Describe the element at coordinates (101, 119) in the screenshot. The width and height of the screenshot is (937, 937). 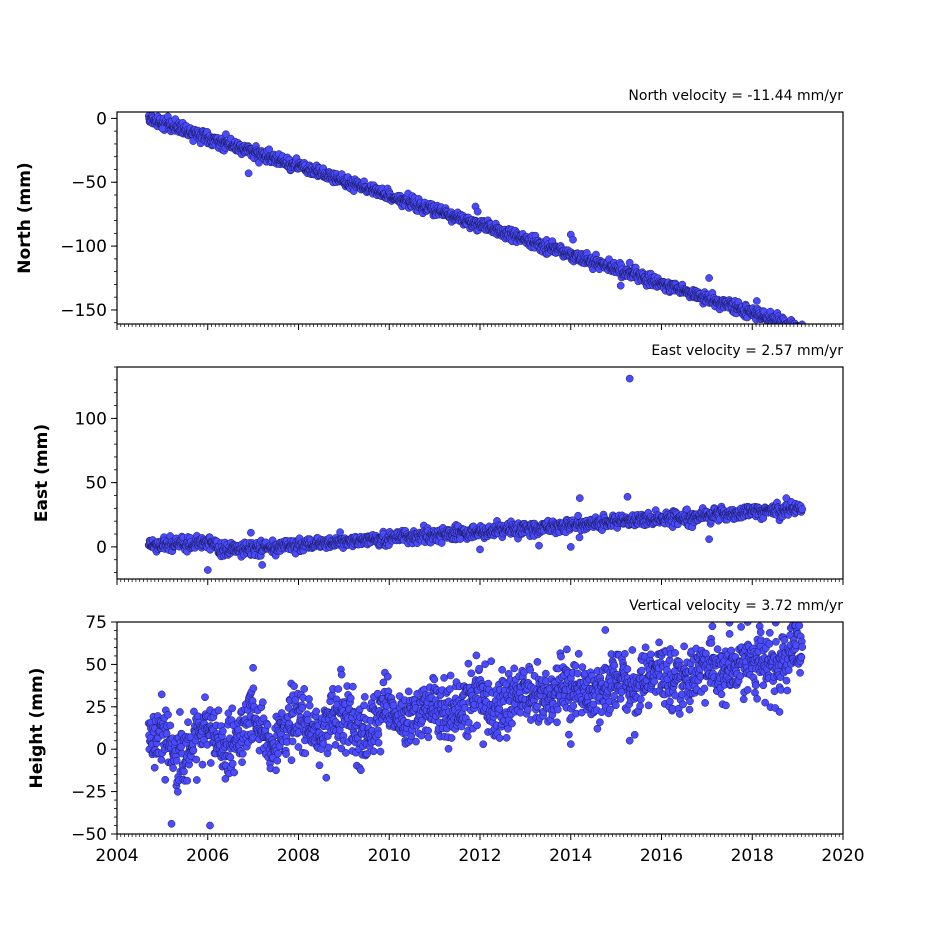
I see `north-y-tick-label: 0` at that location.